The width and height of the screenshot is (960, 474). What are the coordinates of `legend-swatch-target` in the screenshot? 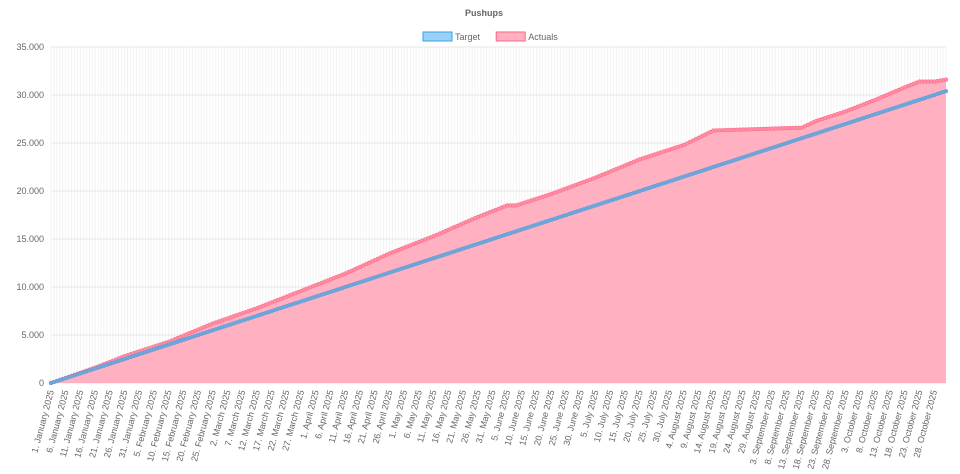 It's located at (437, 36).